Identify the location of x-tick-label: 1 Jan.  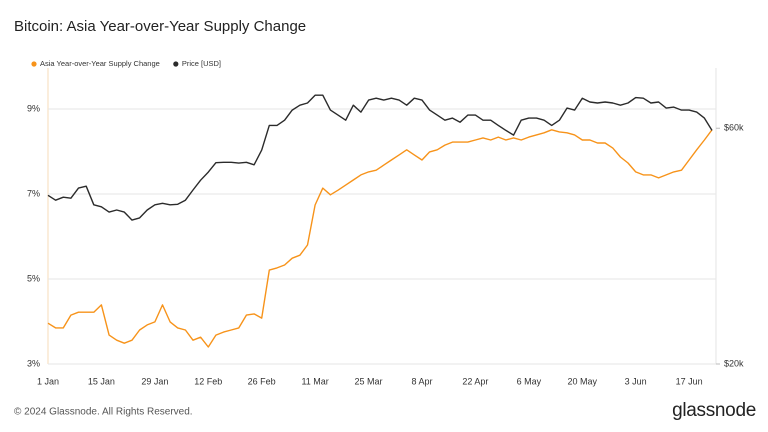
(48, 381).